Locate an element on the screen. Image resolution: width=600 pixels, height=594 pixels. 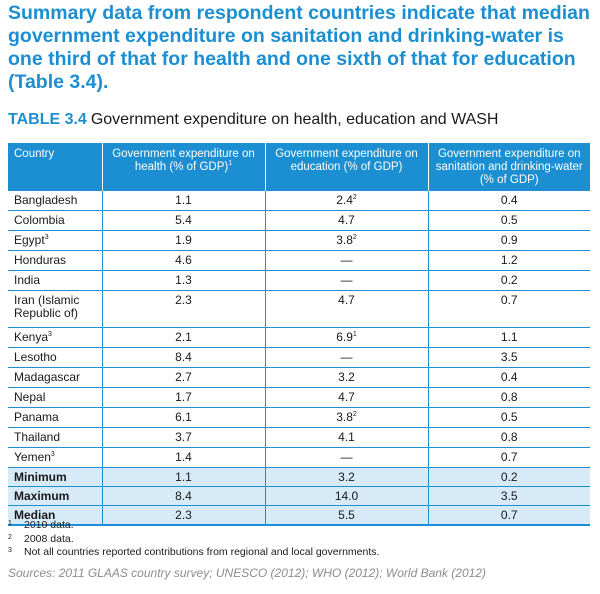
table-row: Lesotho 8.4 — 3.5 is located at coordinates (299, 357).